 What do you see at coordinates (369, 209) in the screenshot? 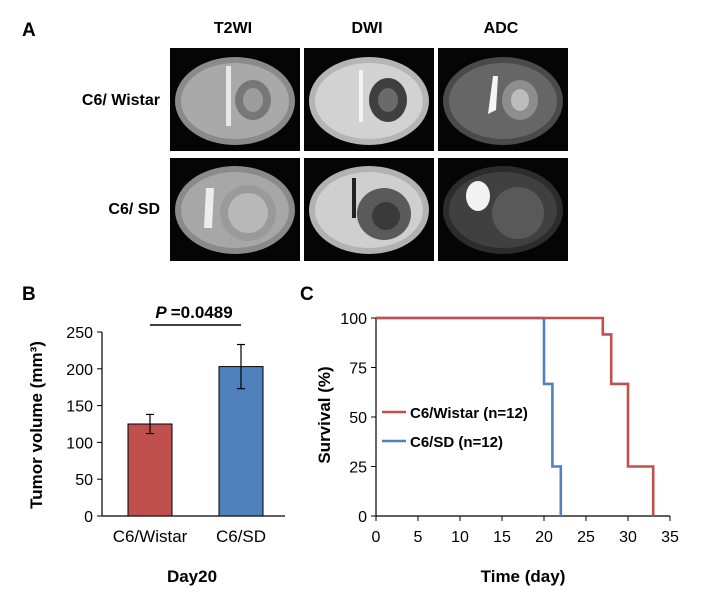
I see `mri-dwi-sd` at bounding box center [369, 209].